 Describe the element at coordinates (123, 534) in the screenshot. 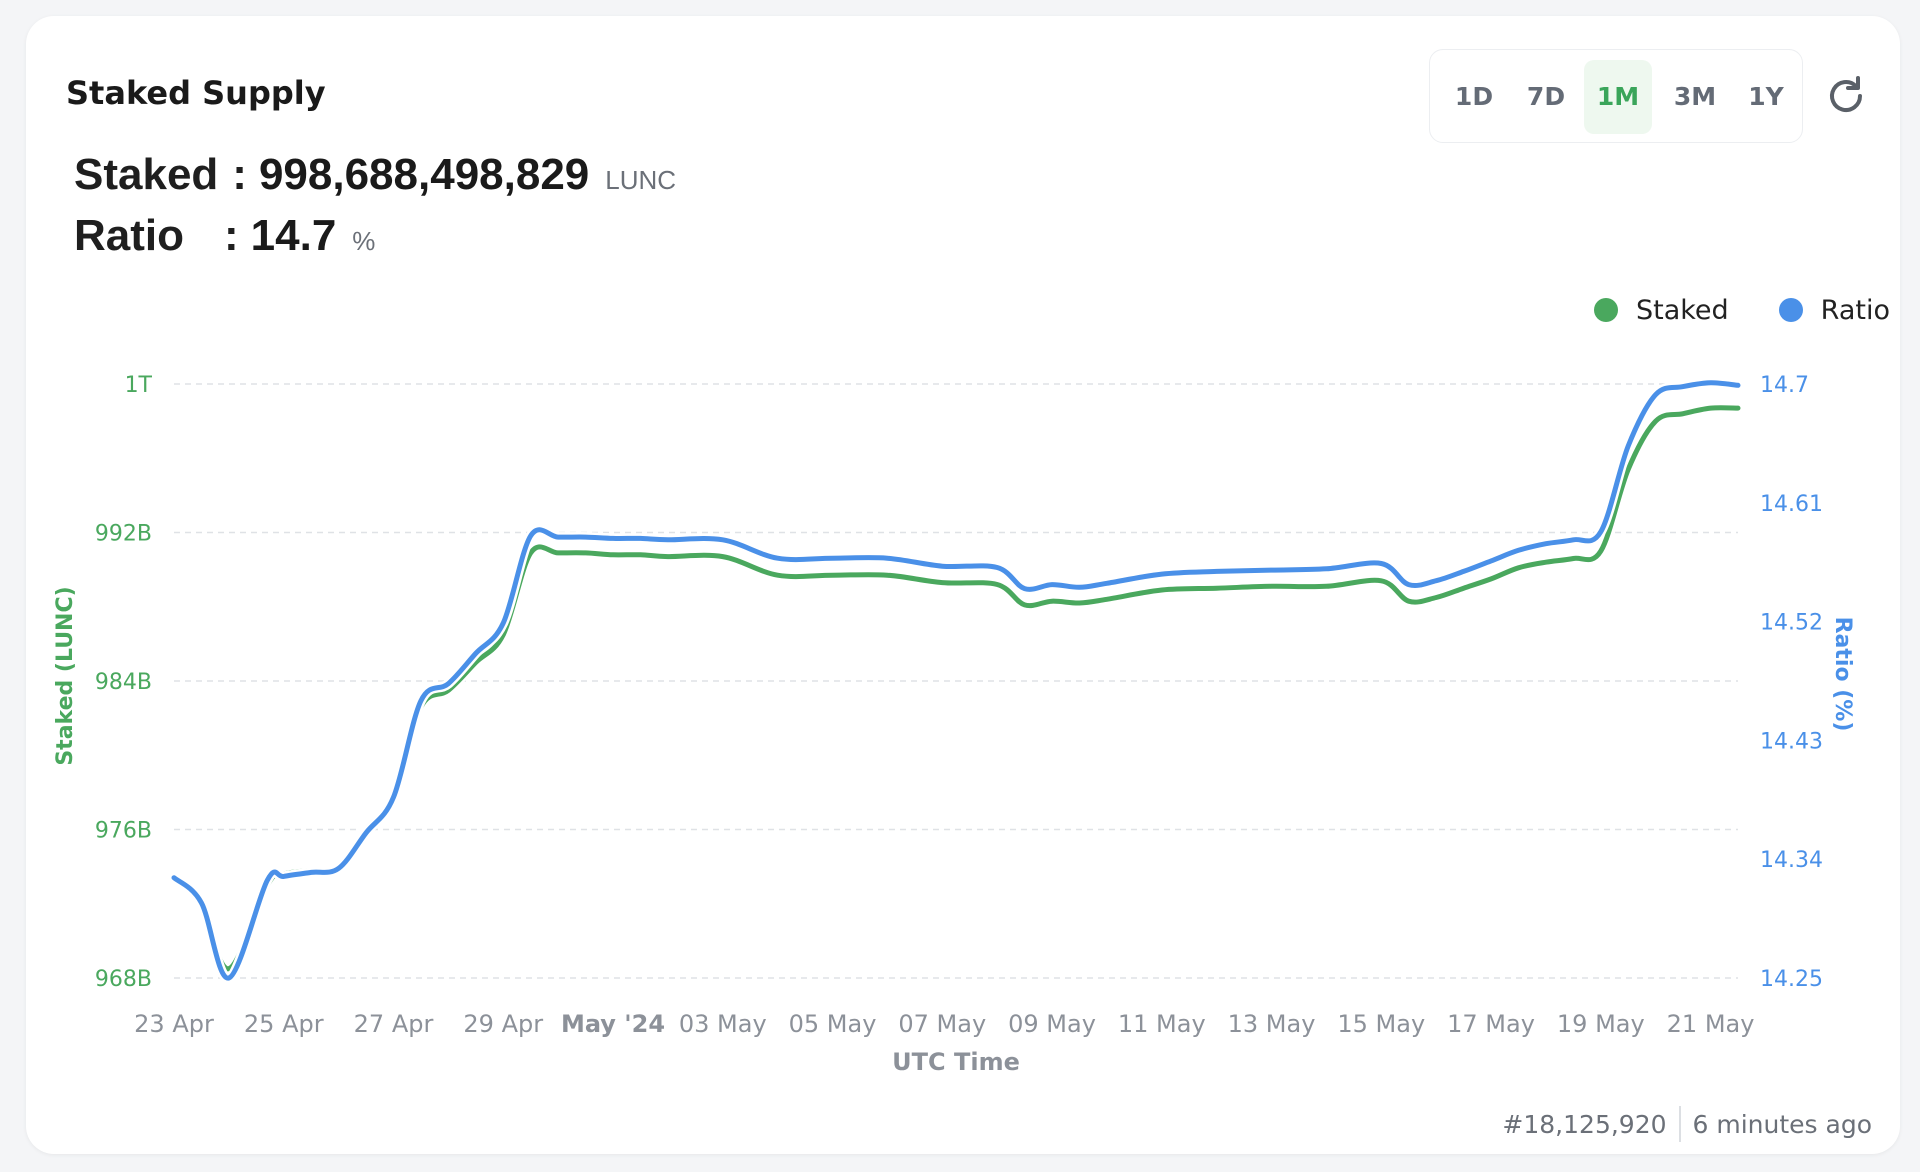

I see `y-left-tick-label: 992B` at that location.